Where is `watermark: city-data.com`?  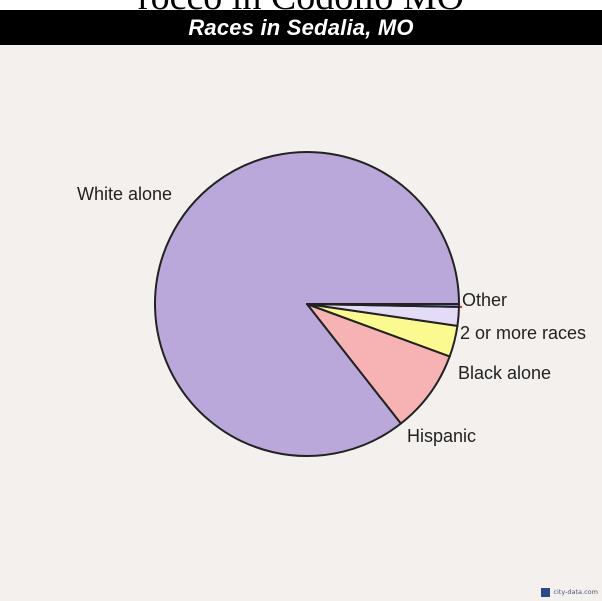
watermark: city-data.com is located at coordinates (569, 592).